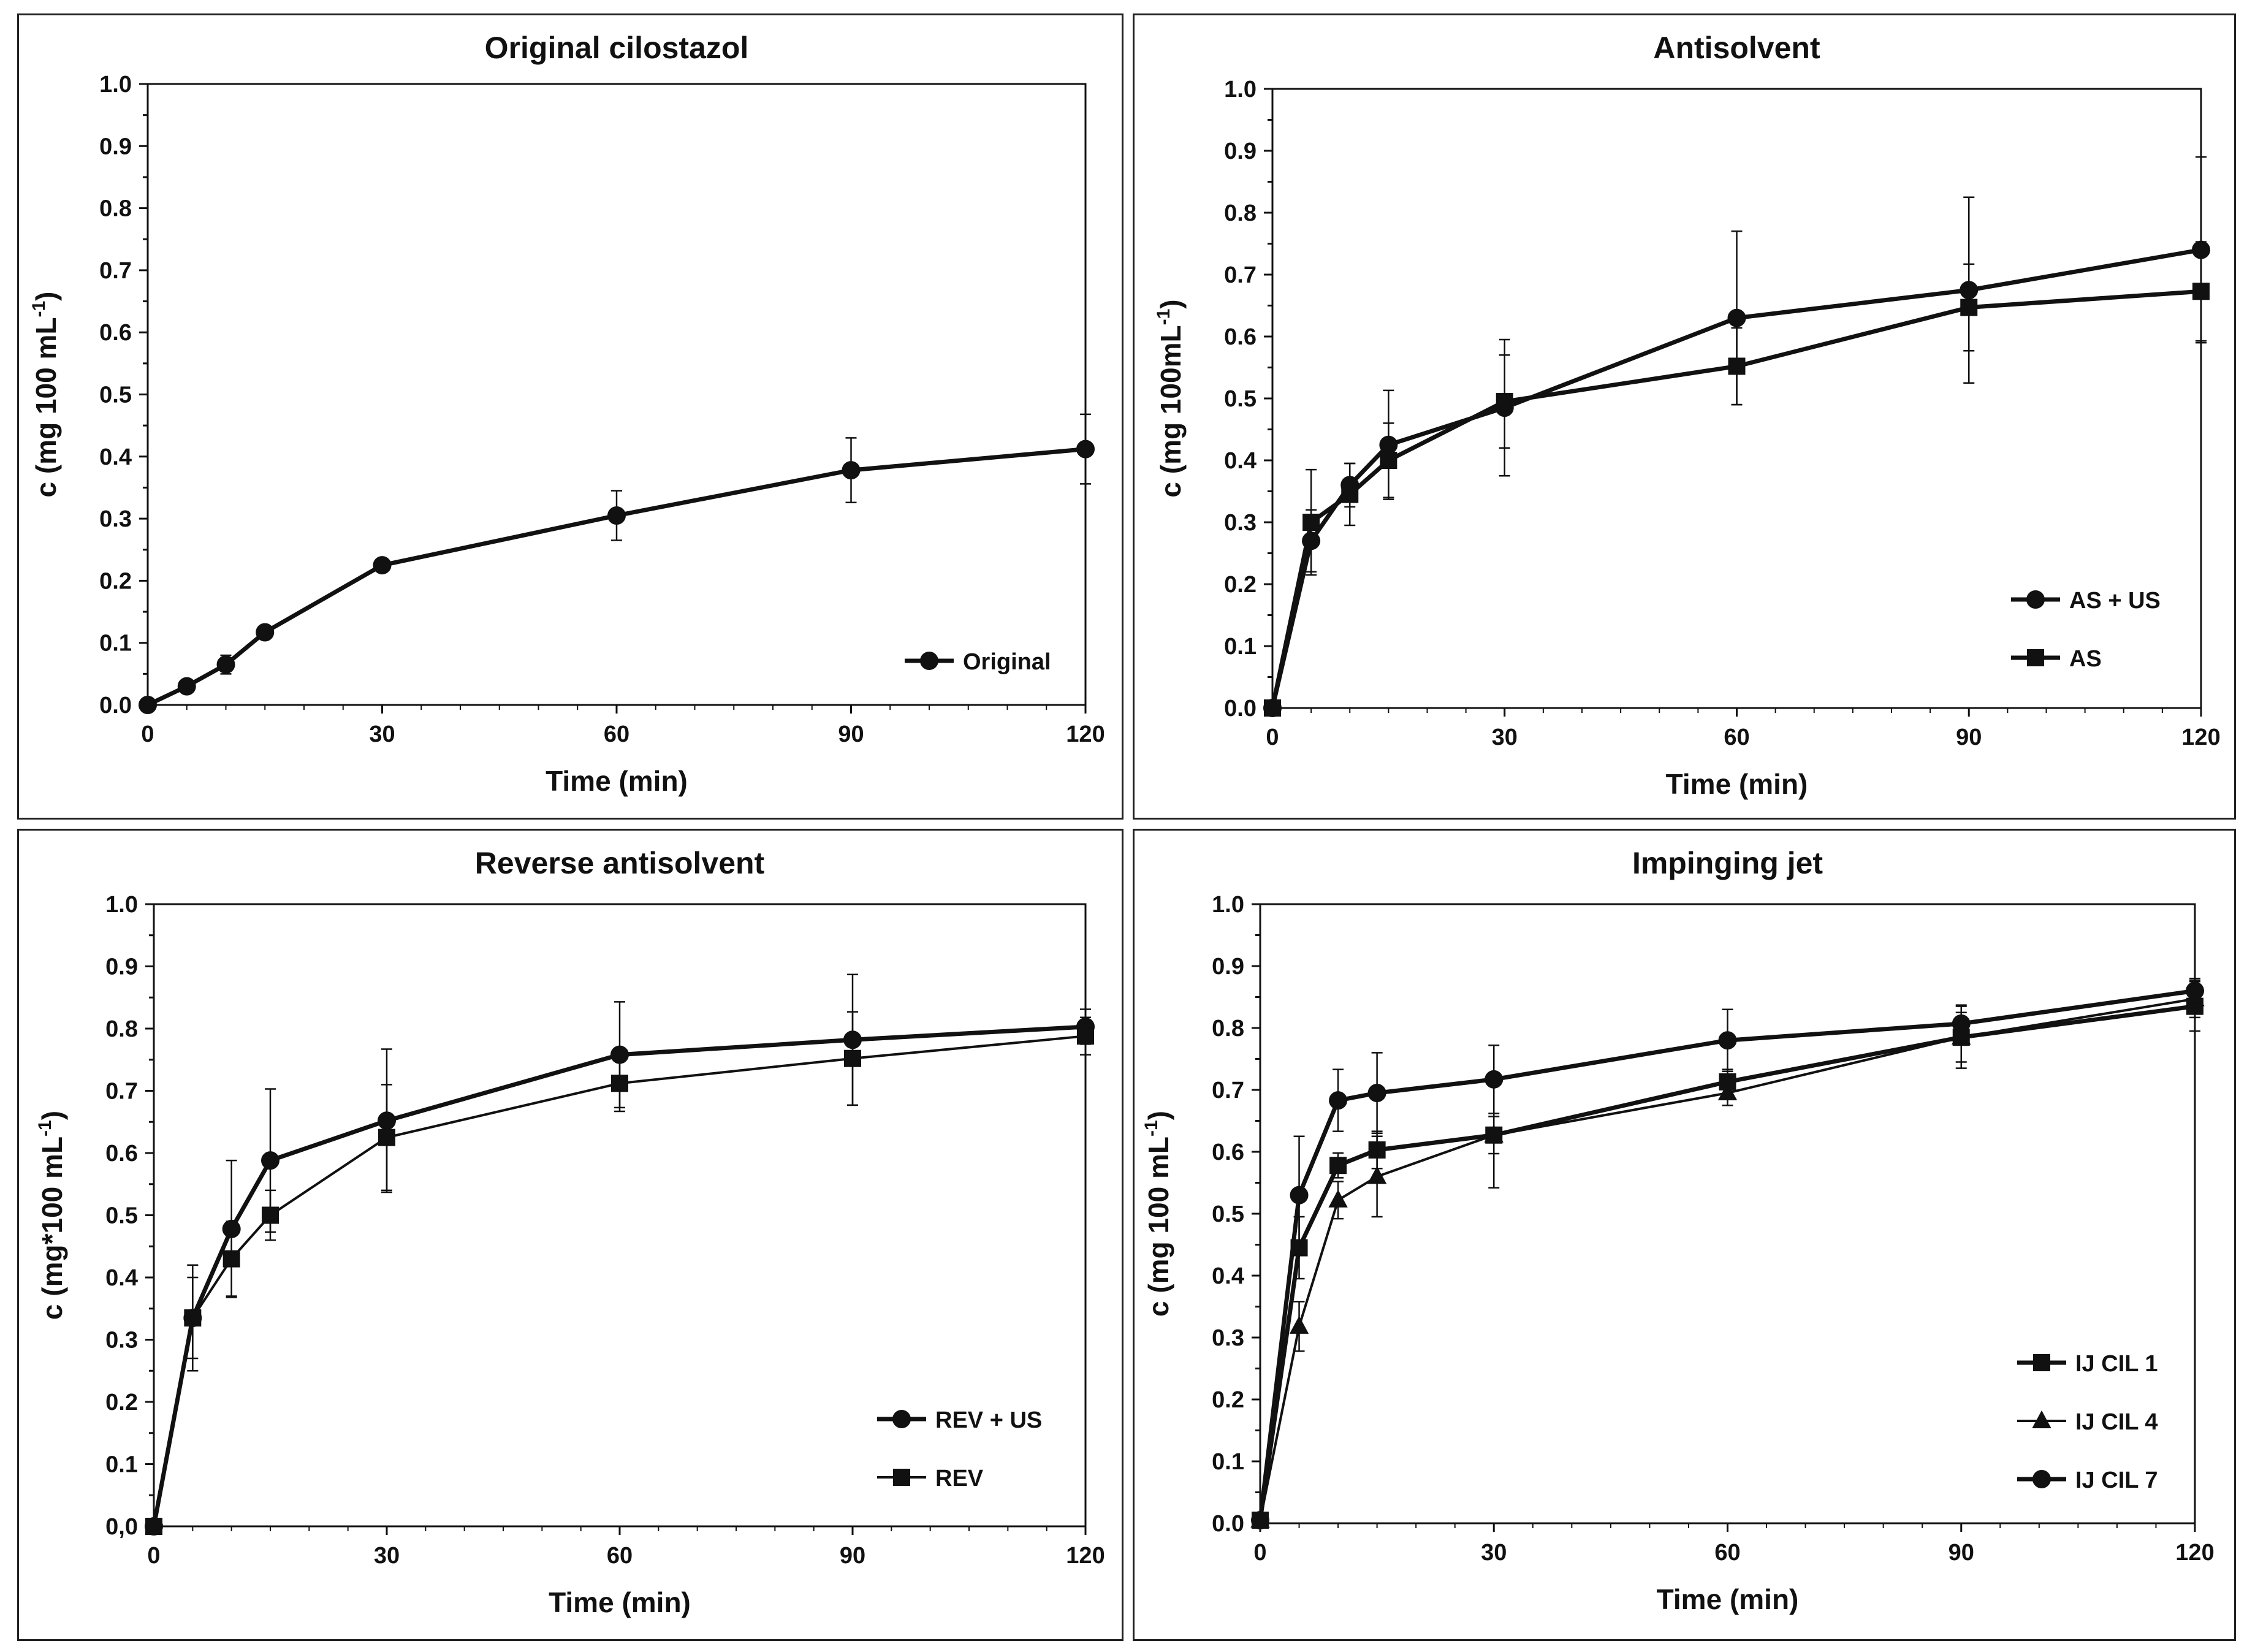 This screenshot has height=1652, width=2247. I want to click on legend-label: REV + US, so click(989, 1420).